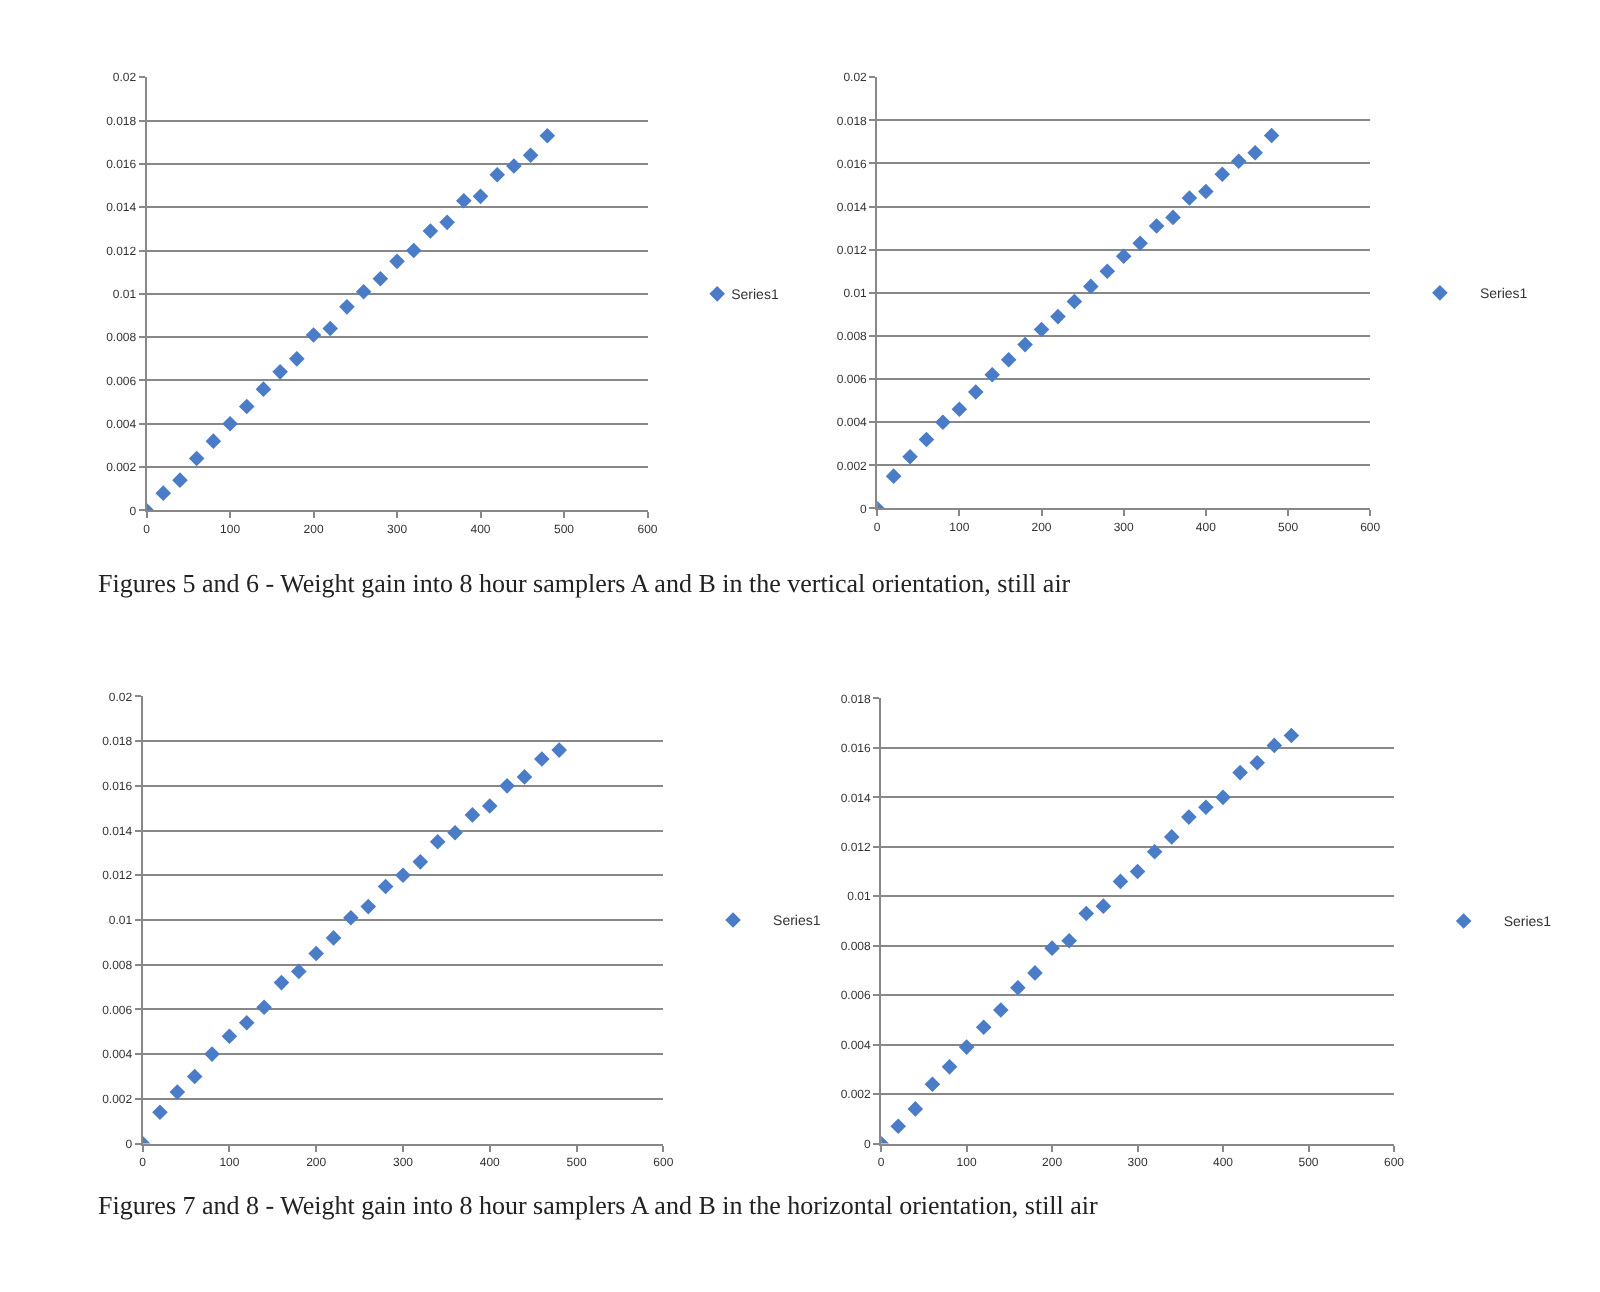 This screenshot has width=1600, height=1292. What do you see at coordinates (599, 1205) in the screenshot?
I see `text: Figures 7 and 8 - Weight gain into 8 hour samplers A and B in the horizontal orientation, still air` at bounding box center [599, 1205].